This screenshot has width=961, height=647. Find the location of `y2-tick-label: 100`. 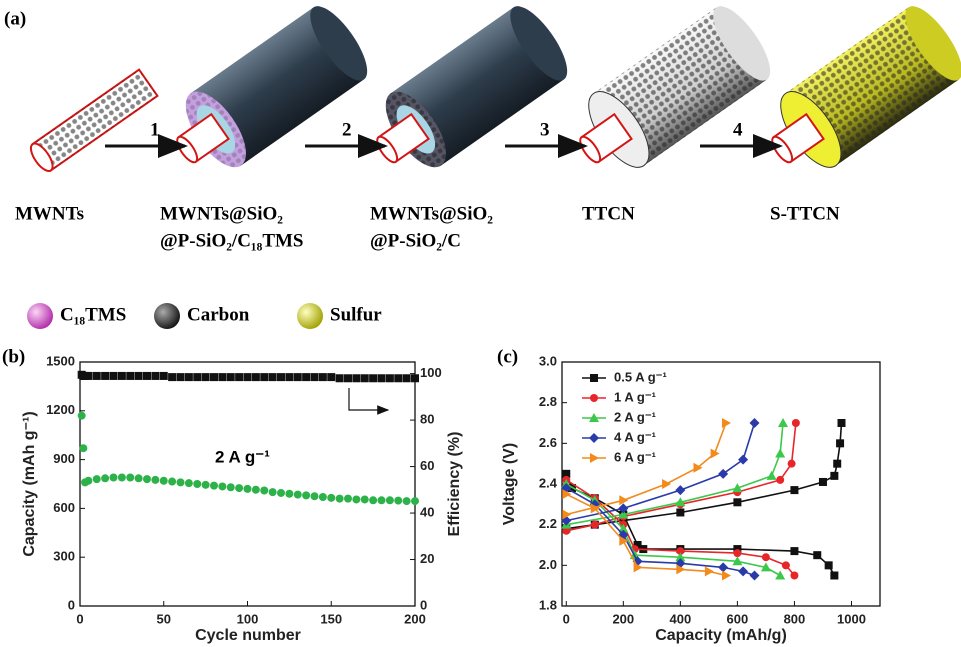

y2-tick-label: 100 is located at coordinates (431, 372).